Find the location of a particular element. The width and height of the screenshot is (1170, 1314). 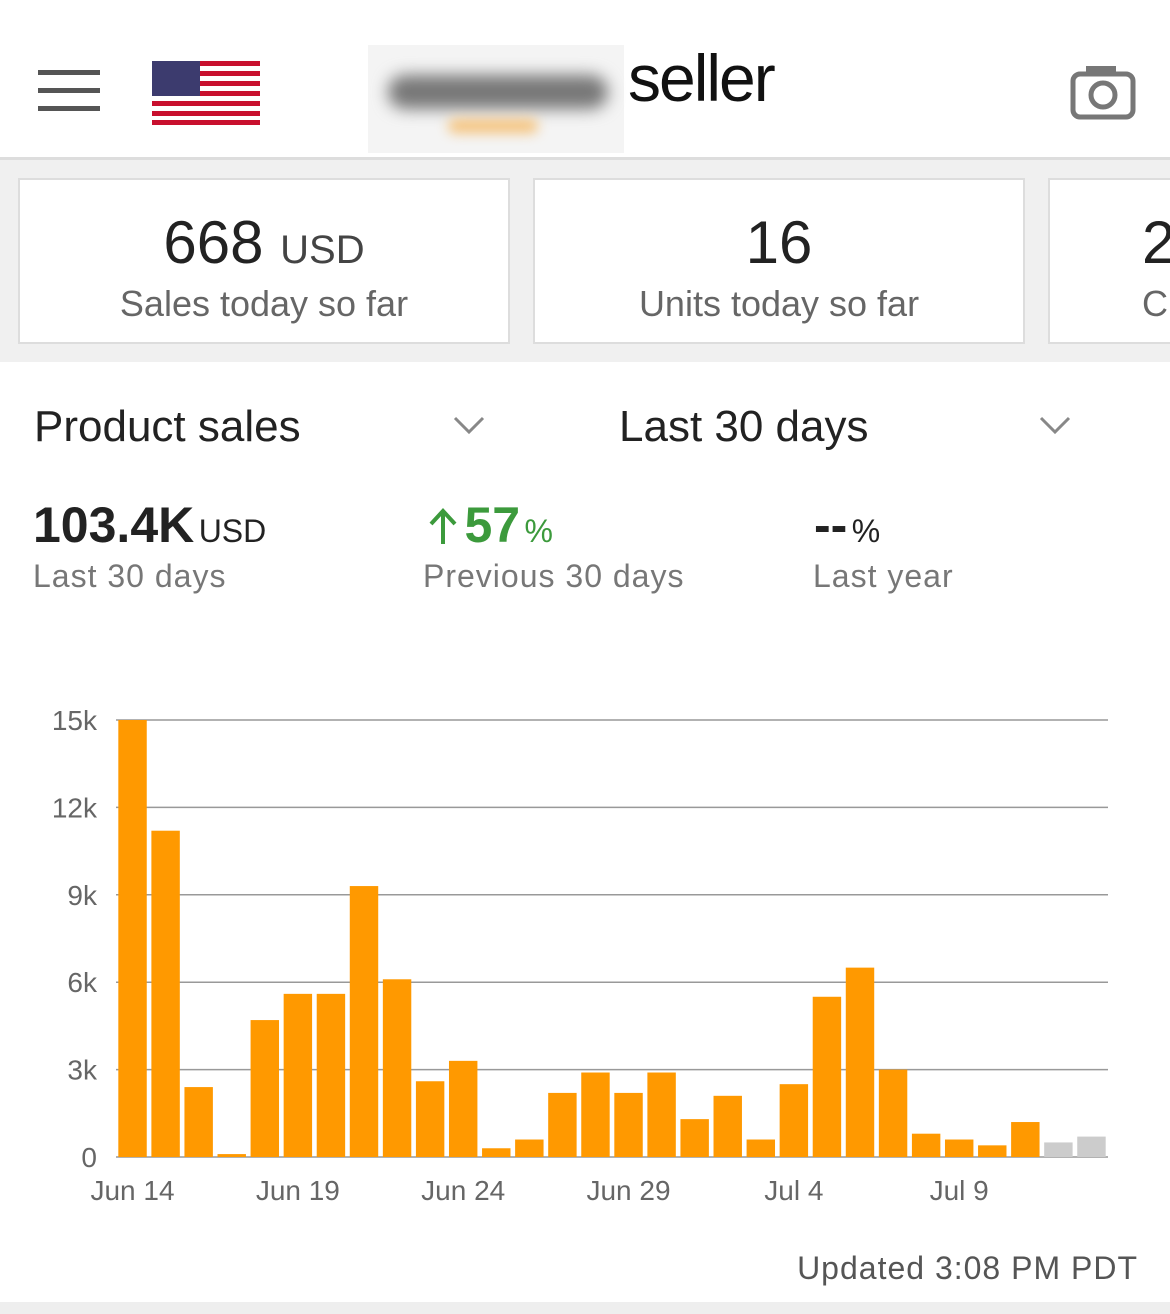

up-arrow is located at coordinates (443, 526).